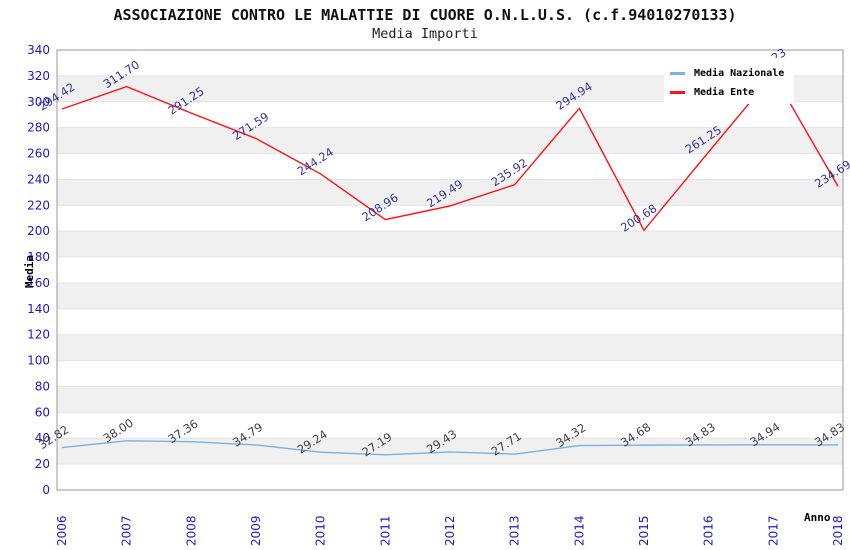 The image size is (850, 550). What do you see at coordinates (38, 179) in the screenshot?
I see `y-tick-label: 240` at bounding box center [38, 179].